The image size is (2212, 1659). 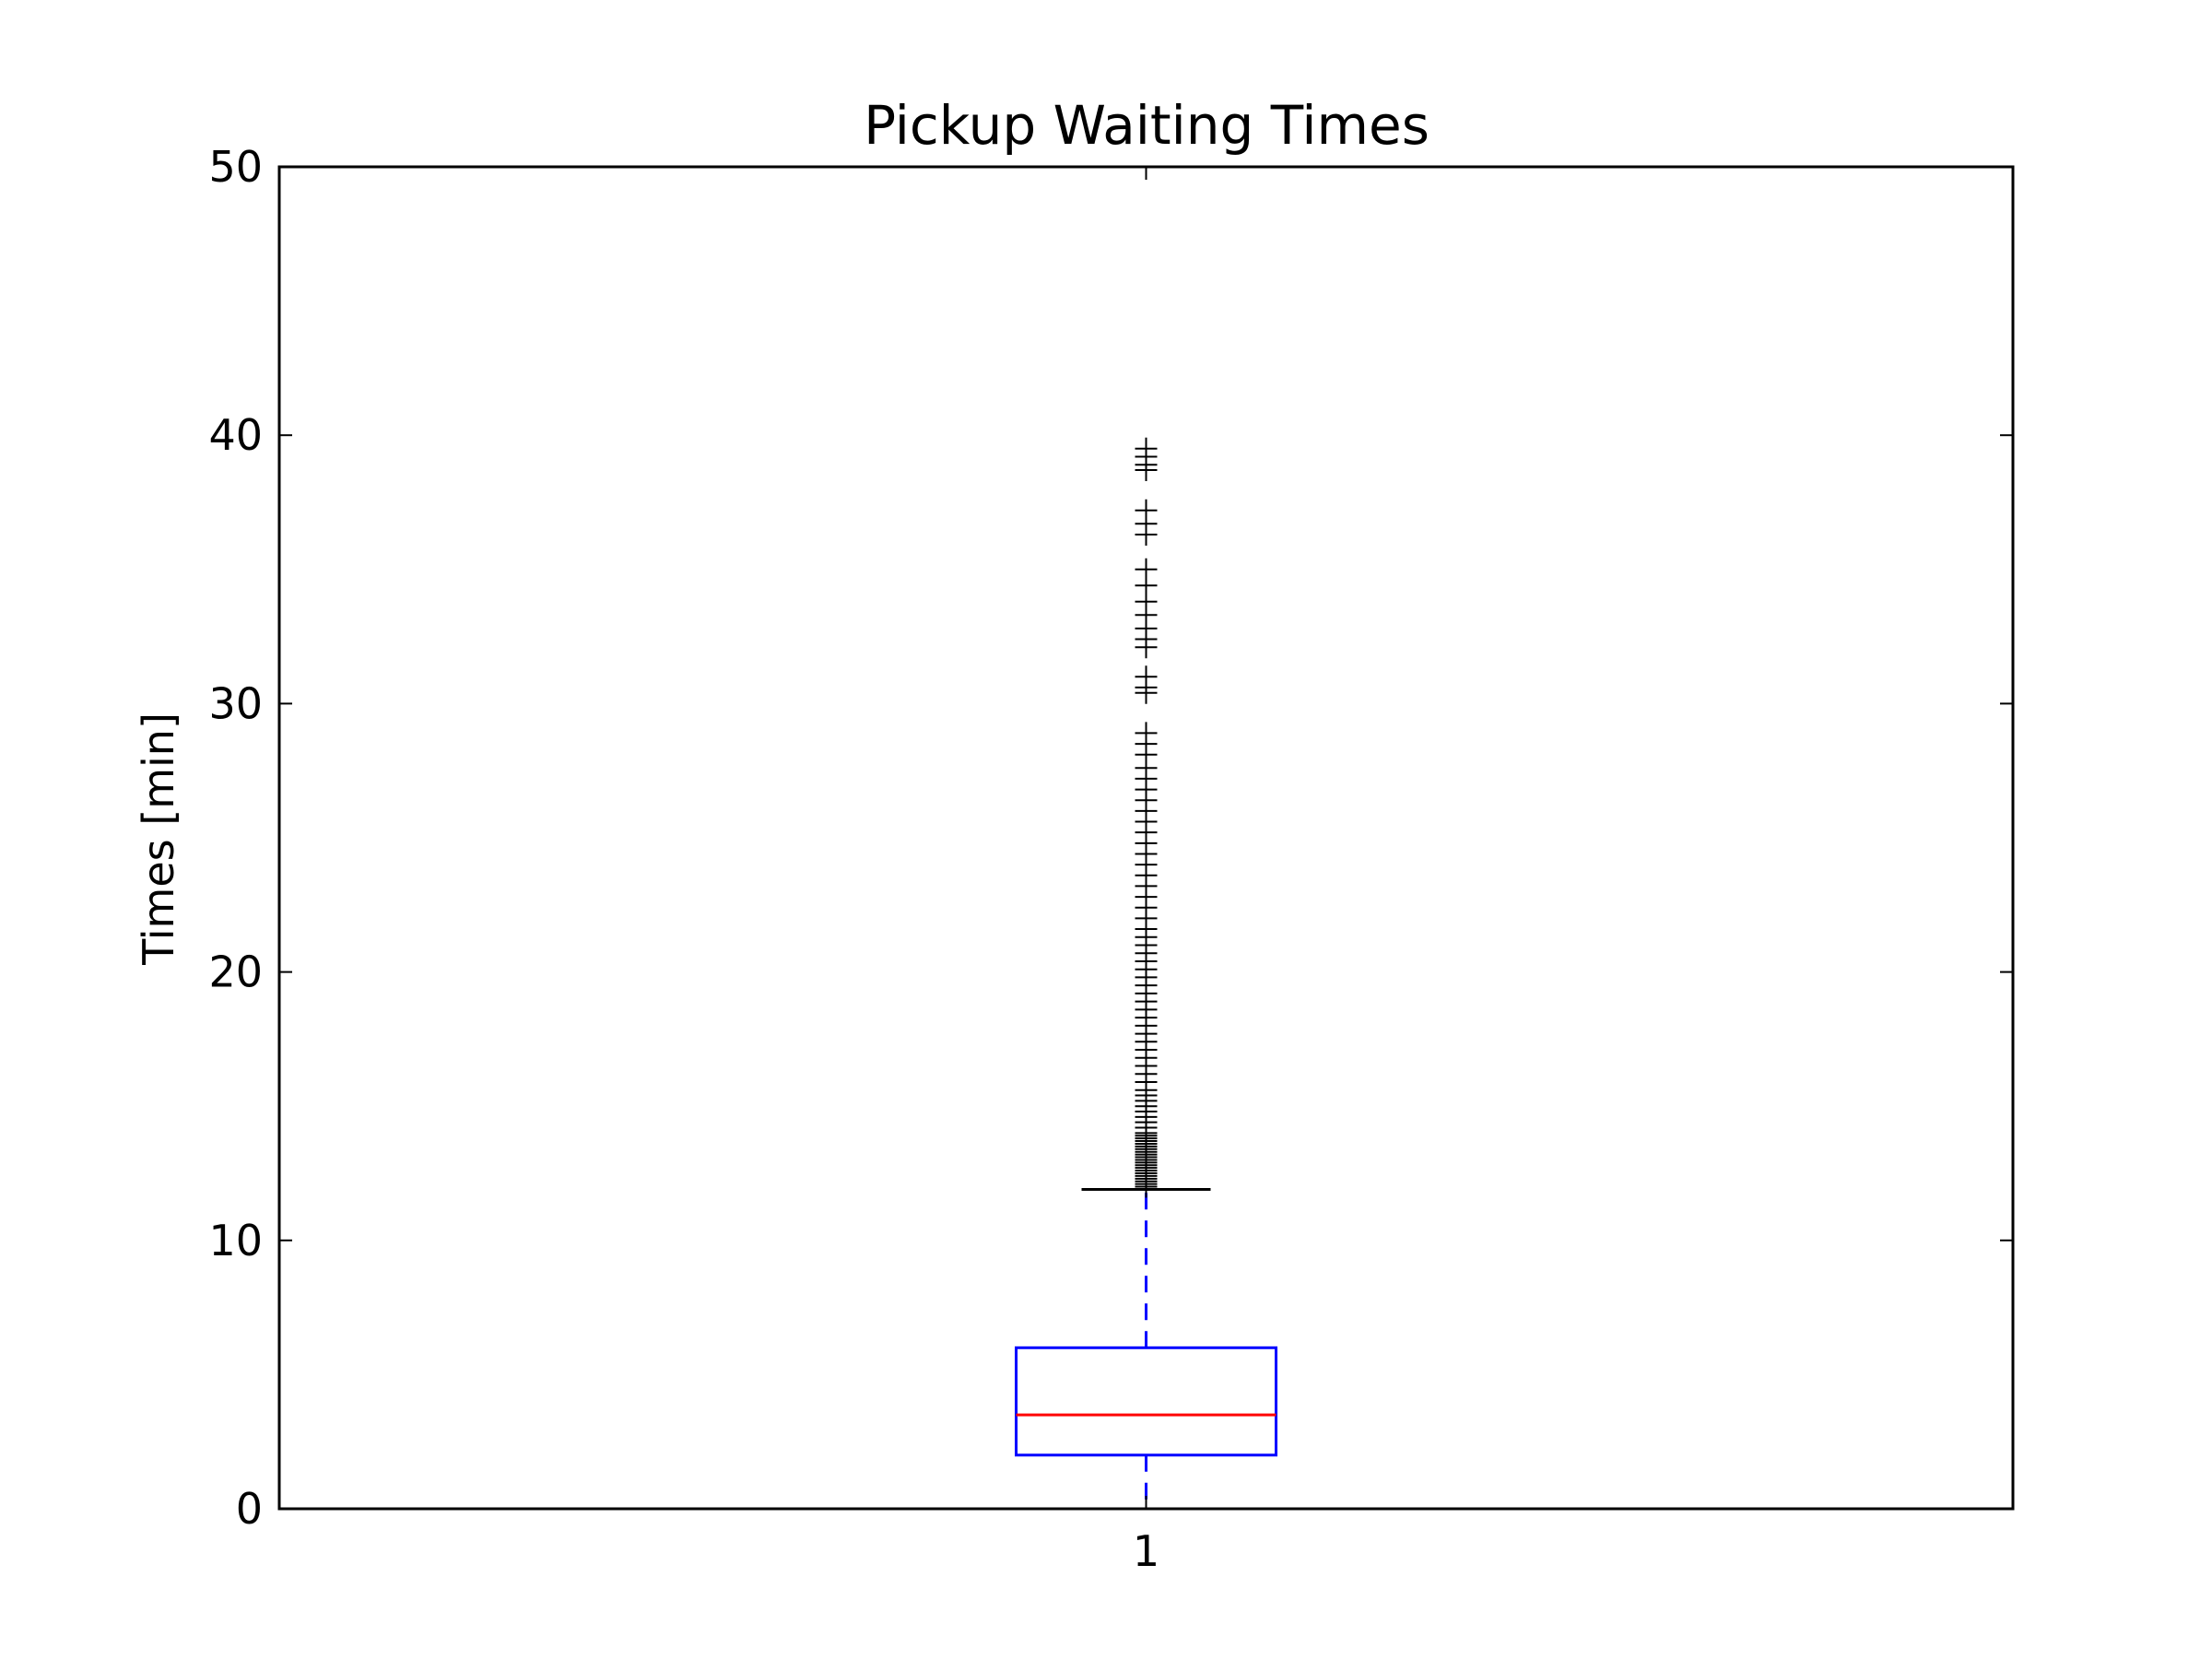 What do you see at coordinates (1146, 1401) in the screenshot?
I see `box-iqr` at bounding box center [1146, 1401].